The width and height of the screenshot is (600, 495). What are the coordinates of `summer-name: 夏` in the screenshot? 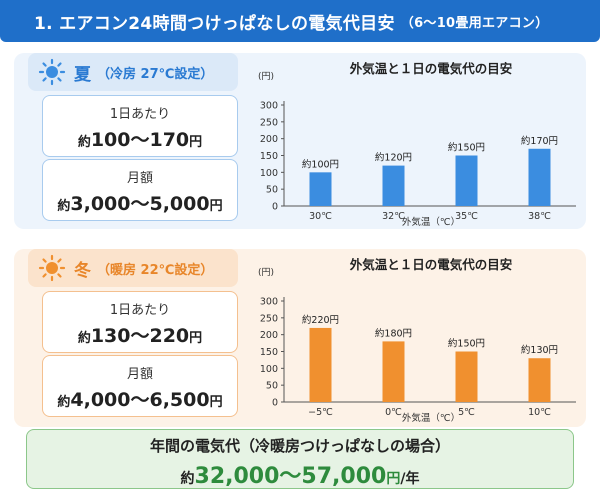 It's located at (82, 74).